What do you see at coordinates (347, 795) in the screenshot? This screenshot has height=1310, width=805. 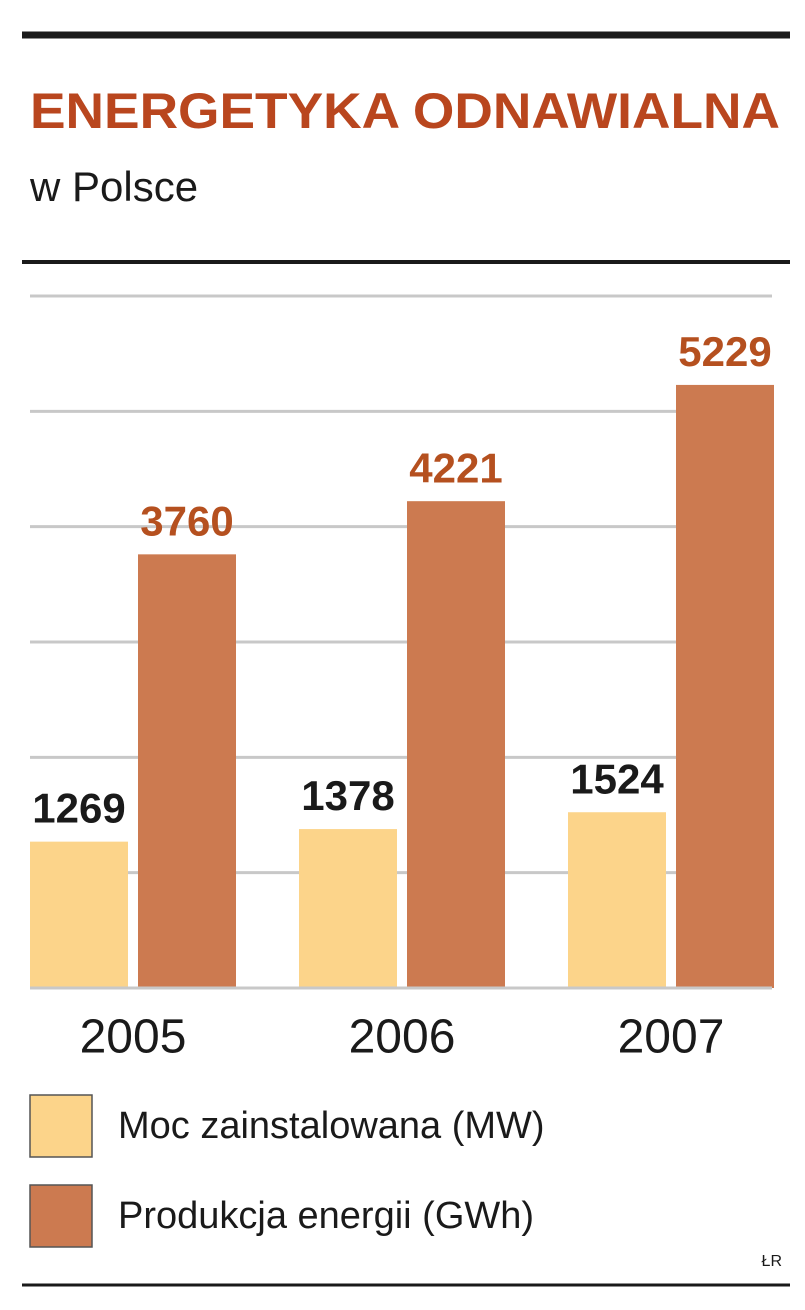 I see `value-label: 1378` at bounding box center [347, 795].